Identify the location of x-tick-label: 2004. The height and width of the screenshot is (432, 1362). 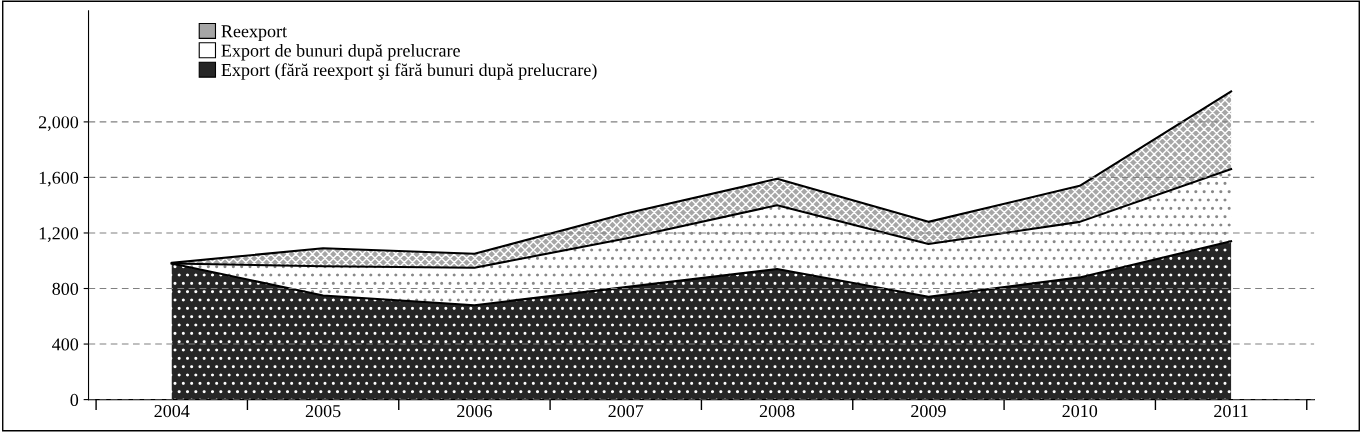
(172, 411).